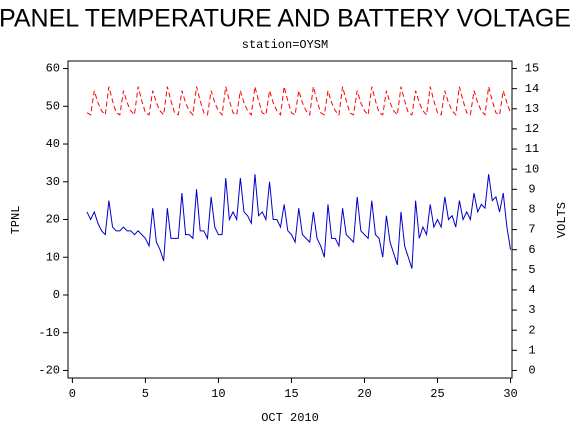 The width and height of the screenshot is (570, 430). What do you see at coordinates (532, 149) in the screenshot?
I see `y2-tick-label: 11` at bounding box center [532, 149].